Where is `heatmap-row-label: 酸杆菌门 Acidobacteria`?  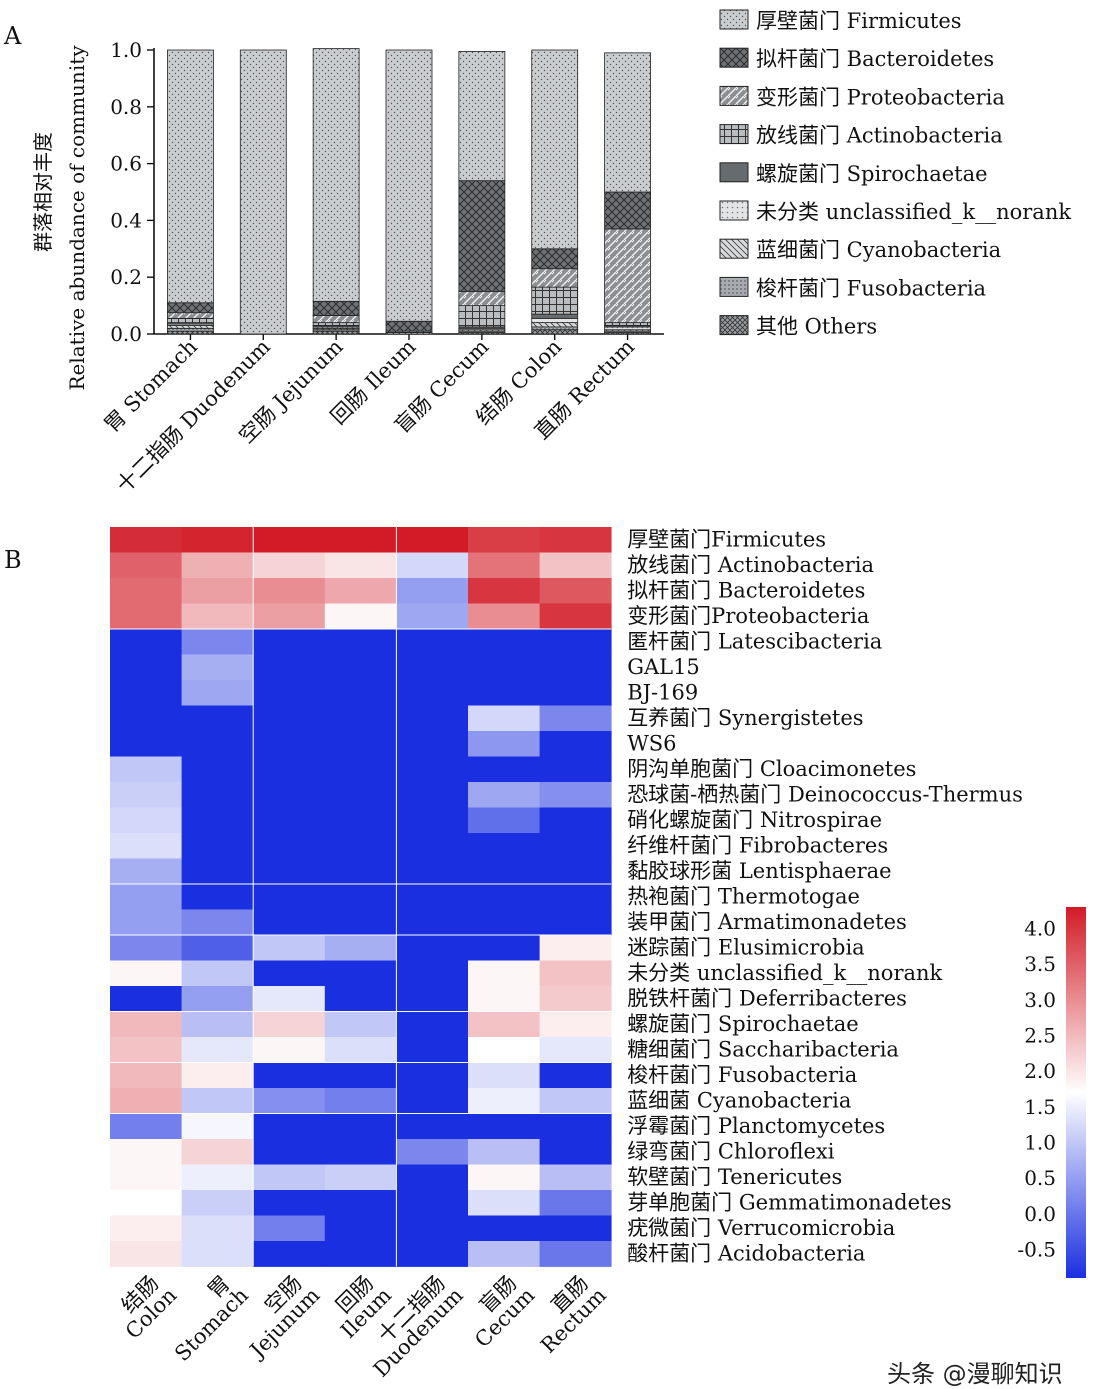 heatmap-row-label: 酸杆菌门 Acidobacteria is located at coordinates (746, 1254).